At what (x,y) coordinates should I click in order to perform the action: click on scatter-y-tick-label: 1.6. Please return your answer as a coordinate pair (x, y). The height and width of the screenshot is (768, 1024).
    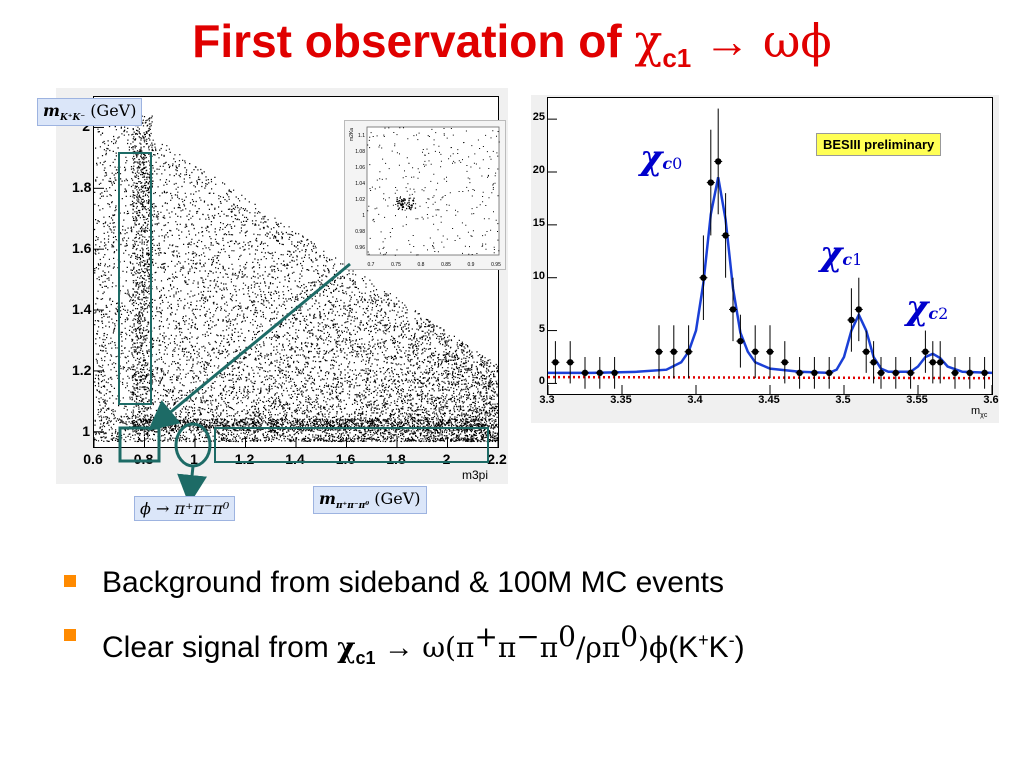
    Looking at the image, I should click on (82, 248).